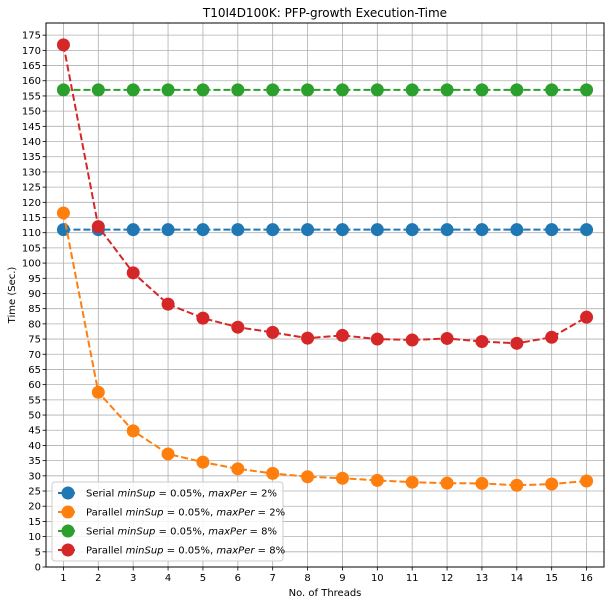 This screenshot has height=604, width=612. What do you see at coordinates (31, 188) in the screenshot?
I see `y-tick-label: 125` at bounding box center [31, 188].